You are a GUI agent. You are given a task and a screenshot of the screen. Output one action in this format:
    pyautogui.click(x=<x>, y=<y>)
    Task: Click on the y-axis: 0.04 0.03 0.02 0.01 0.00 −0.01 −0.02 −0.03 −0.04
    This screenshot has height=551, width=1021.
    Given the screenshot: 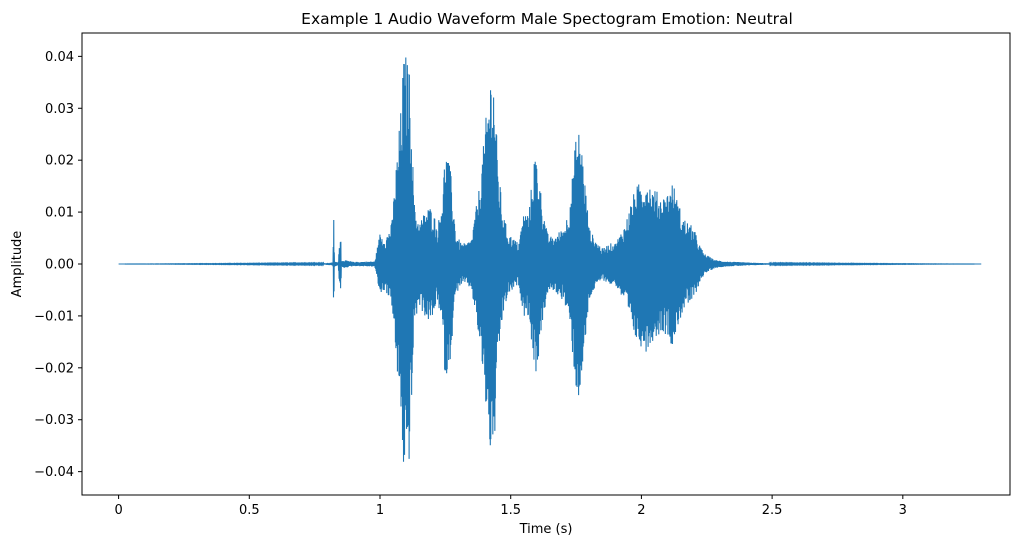 What is the action you would take?
    pyautogui.click(x=58, y=265)
    